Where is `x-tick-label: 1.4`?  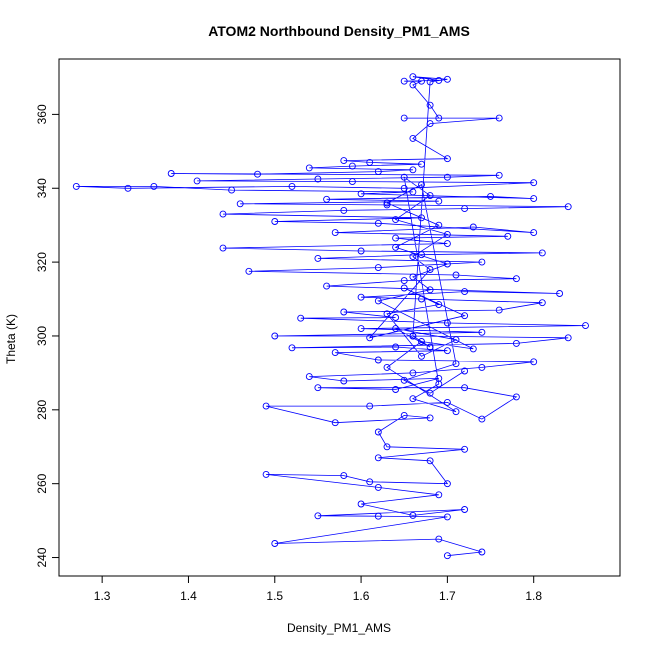 x-tick-label: 1.4 is located at coordinates (188, 596).